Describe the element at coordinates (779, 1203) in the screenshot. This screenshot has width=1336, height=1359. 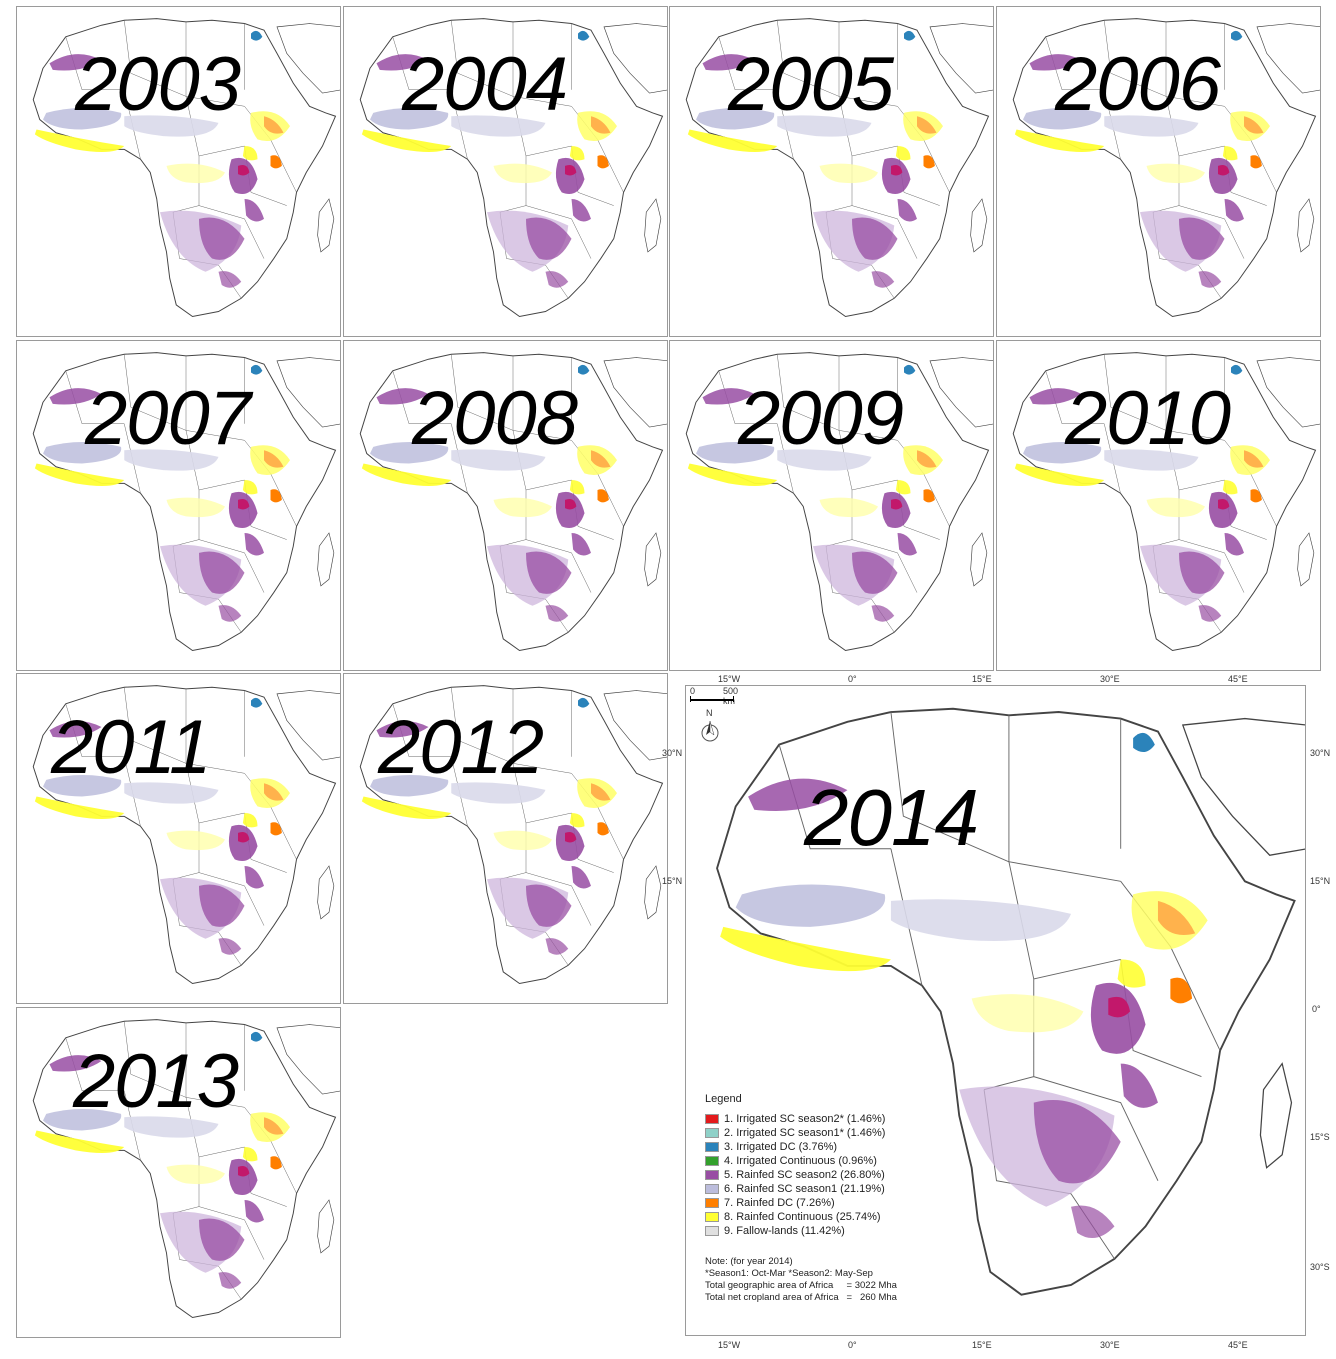
I see `legend-label: 7. Rainfed DC (7.26%)` at that location.